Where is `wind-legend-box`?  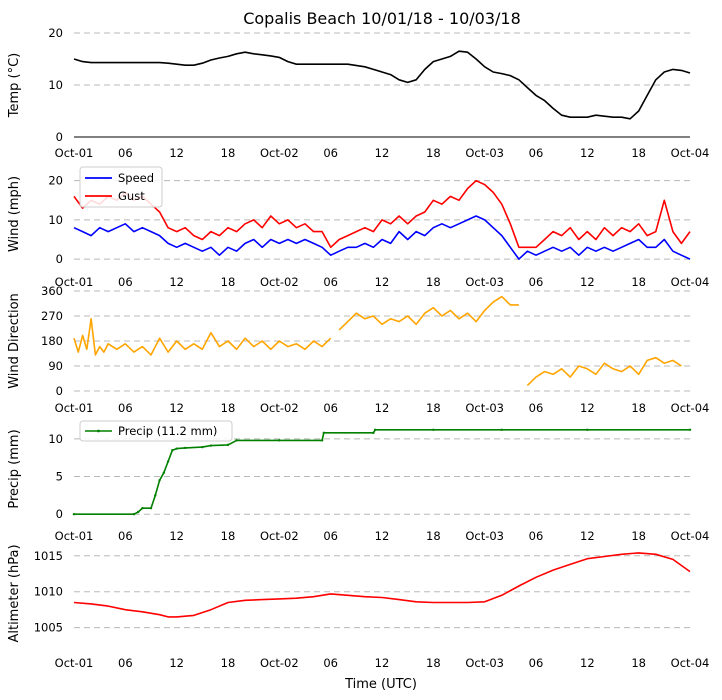 wind-legend-box is located at coordinates (121, 187).